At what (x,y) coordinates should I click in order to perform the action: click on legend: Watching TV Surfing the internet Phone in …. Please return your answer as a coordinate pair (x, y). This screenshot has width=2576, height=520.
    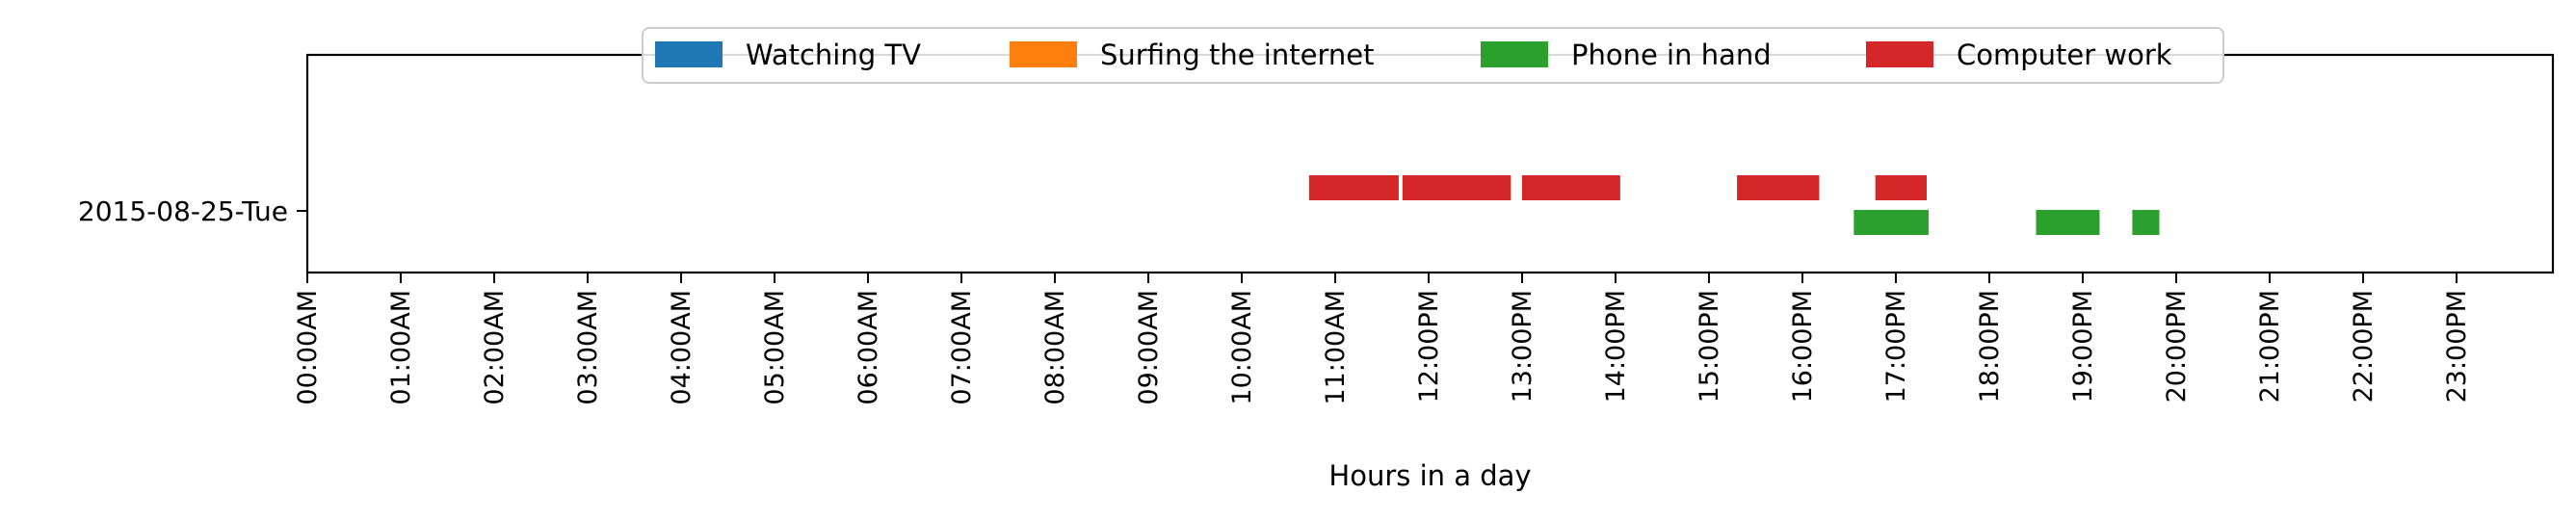
    Looking at the image, I should click on (1433, 55).